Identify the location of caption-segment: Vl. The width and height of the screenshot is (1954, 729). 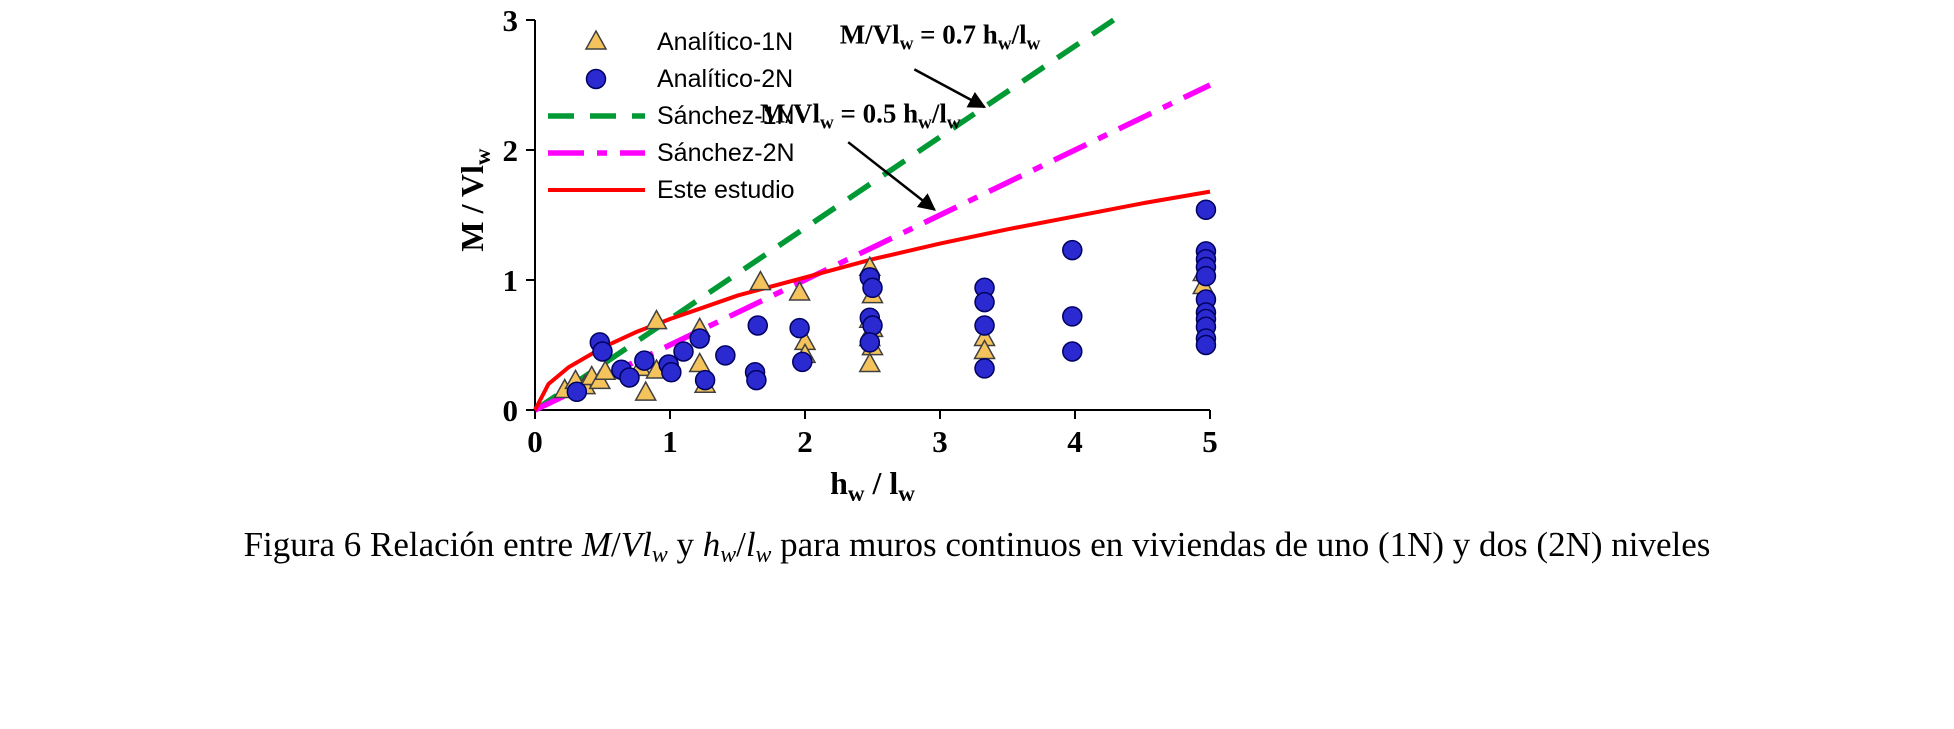
(636, 544).